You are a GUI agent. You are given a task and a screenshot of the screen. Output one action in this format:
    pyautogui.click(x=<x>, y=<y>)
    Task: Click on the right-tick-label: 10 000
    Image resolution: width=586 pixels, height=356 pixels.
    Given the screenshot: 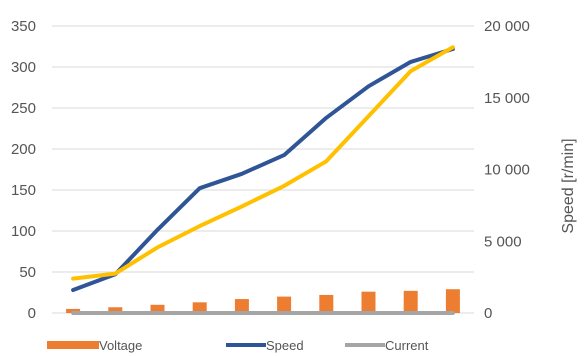 What is the action you would take?
    pyautogui.click(x=507, y=170)
    